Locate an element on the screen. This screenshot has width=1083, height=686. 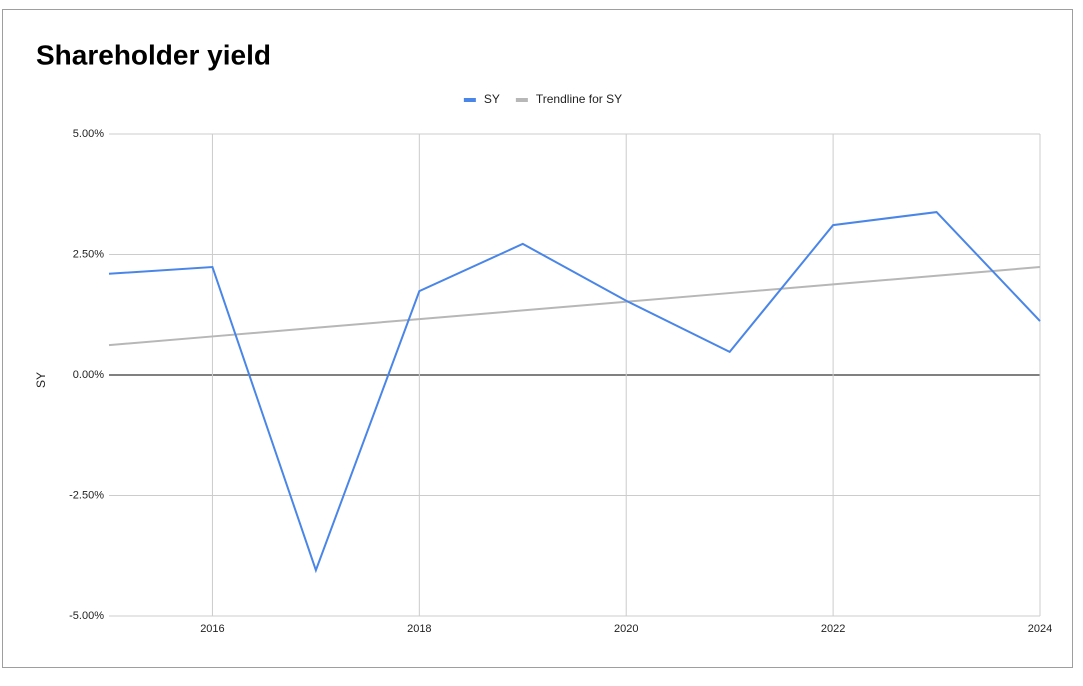
series-line is located at coordinates (574, 306).